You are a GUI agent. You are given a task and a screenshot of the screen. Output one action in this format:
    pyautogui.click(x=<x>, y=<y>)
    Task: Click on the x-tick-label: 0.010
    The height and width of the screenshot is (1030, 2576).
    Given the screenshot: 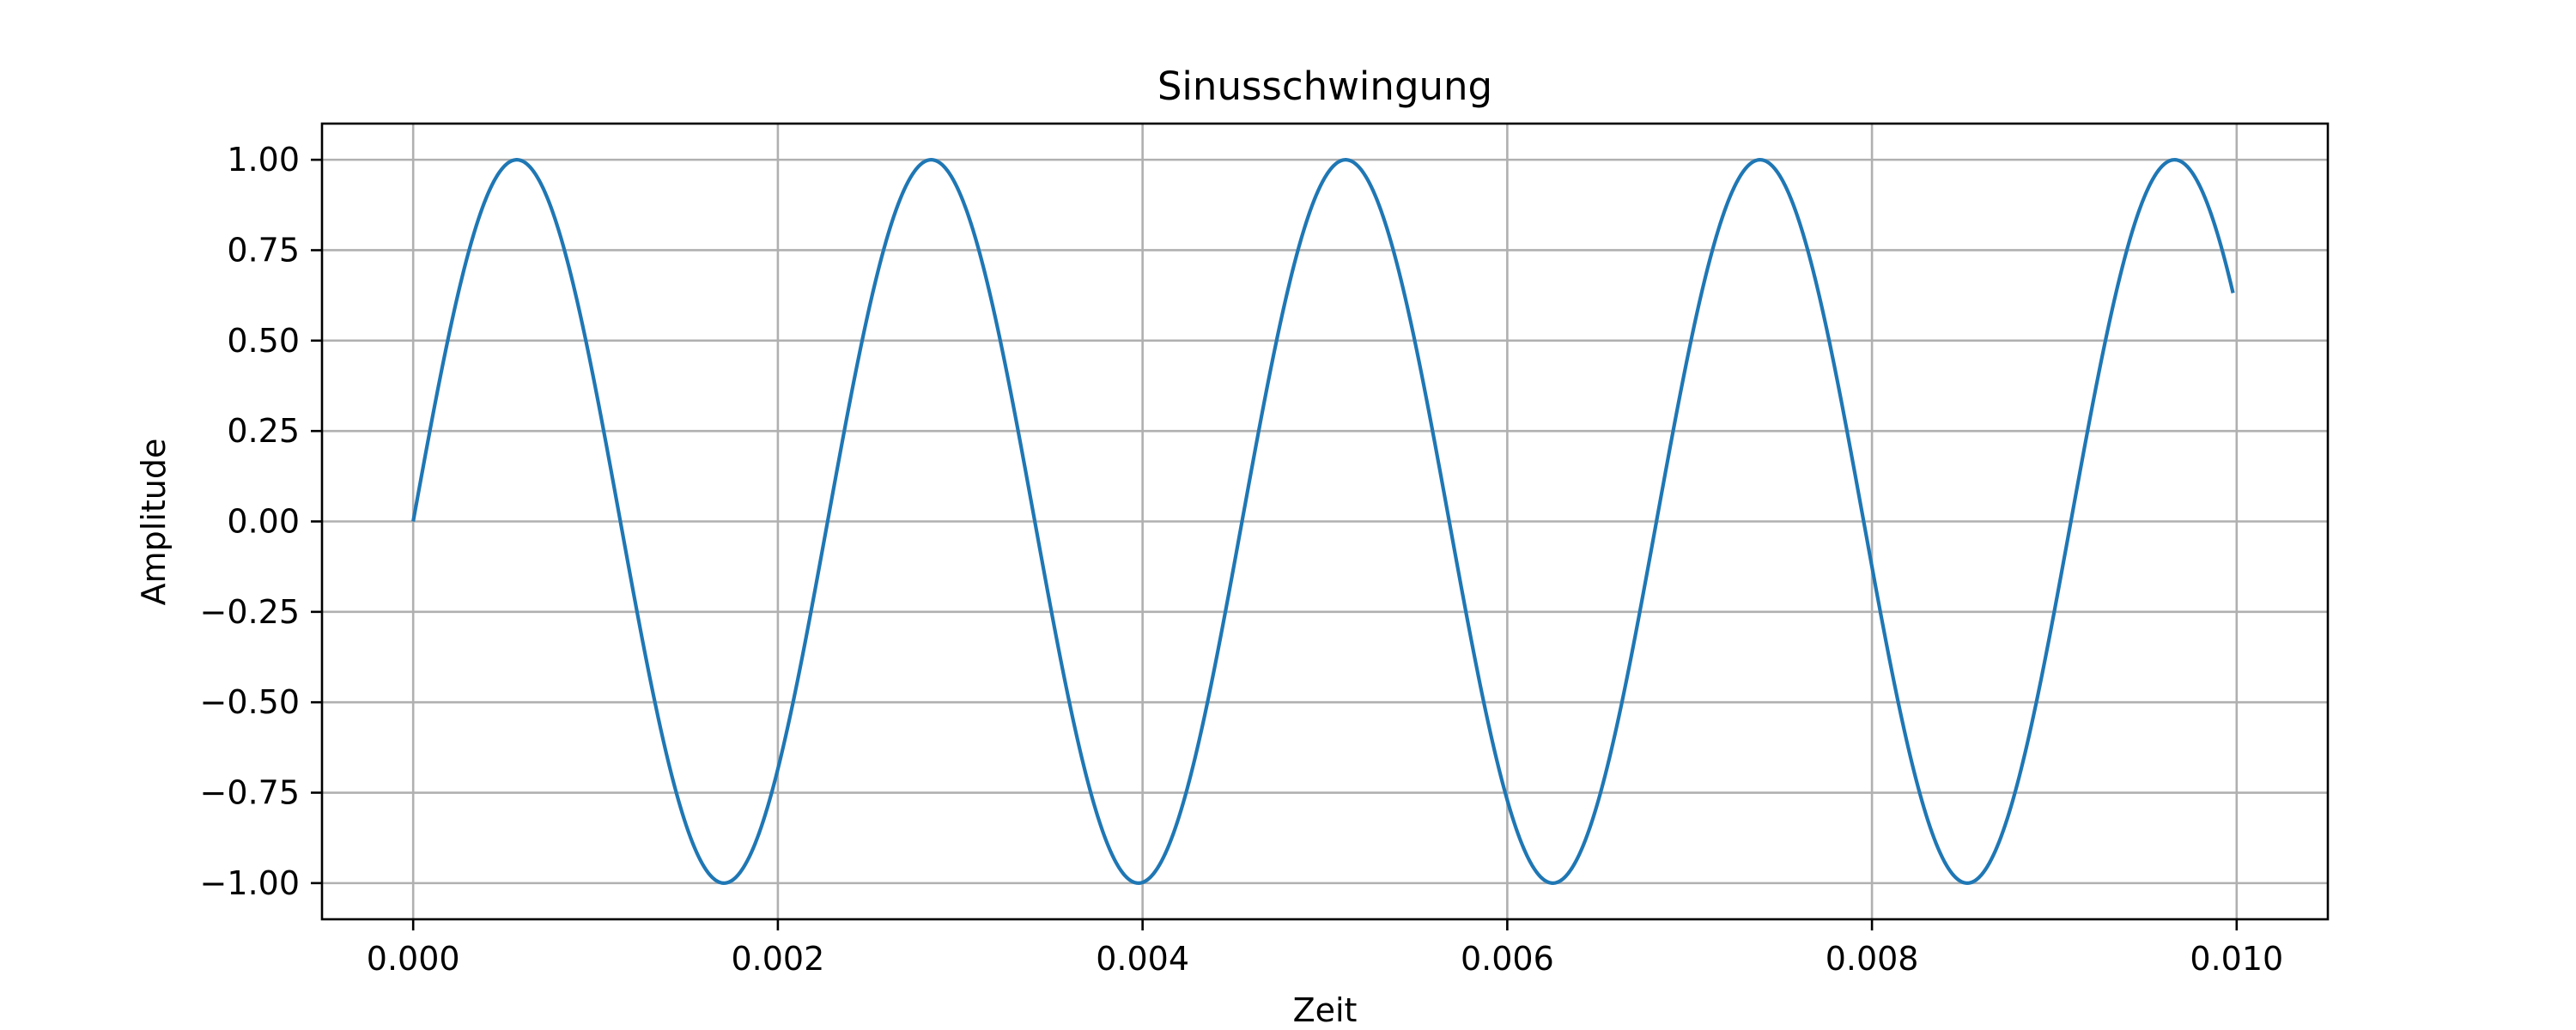 What is the action you would take?
    pyautogui.click(x=2236, y=959)
    